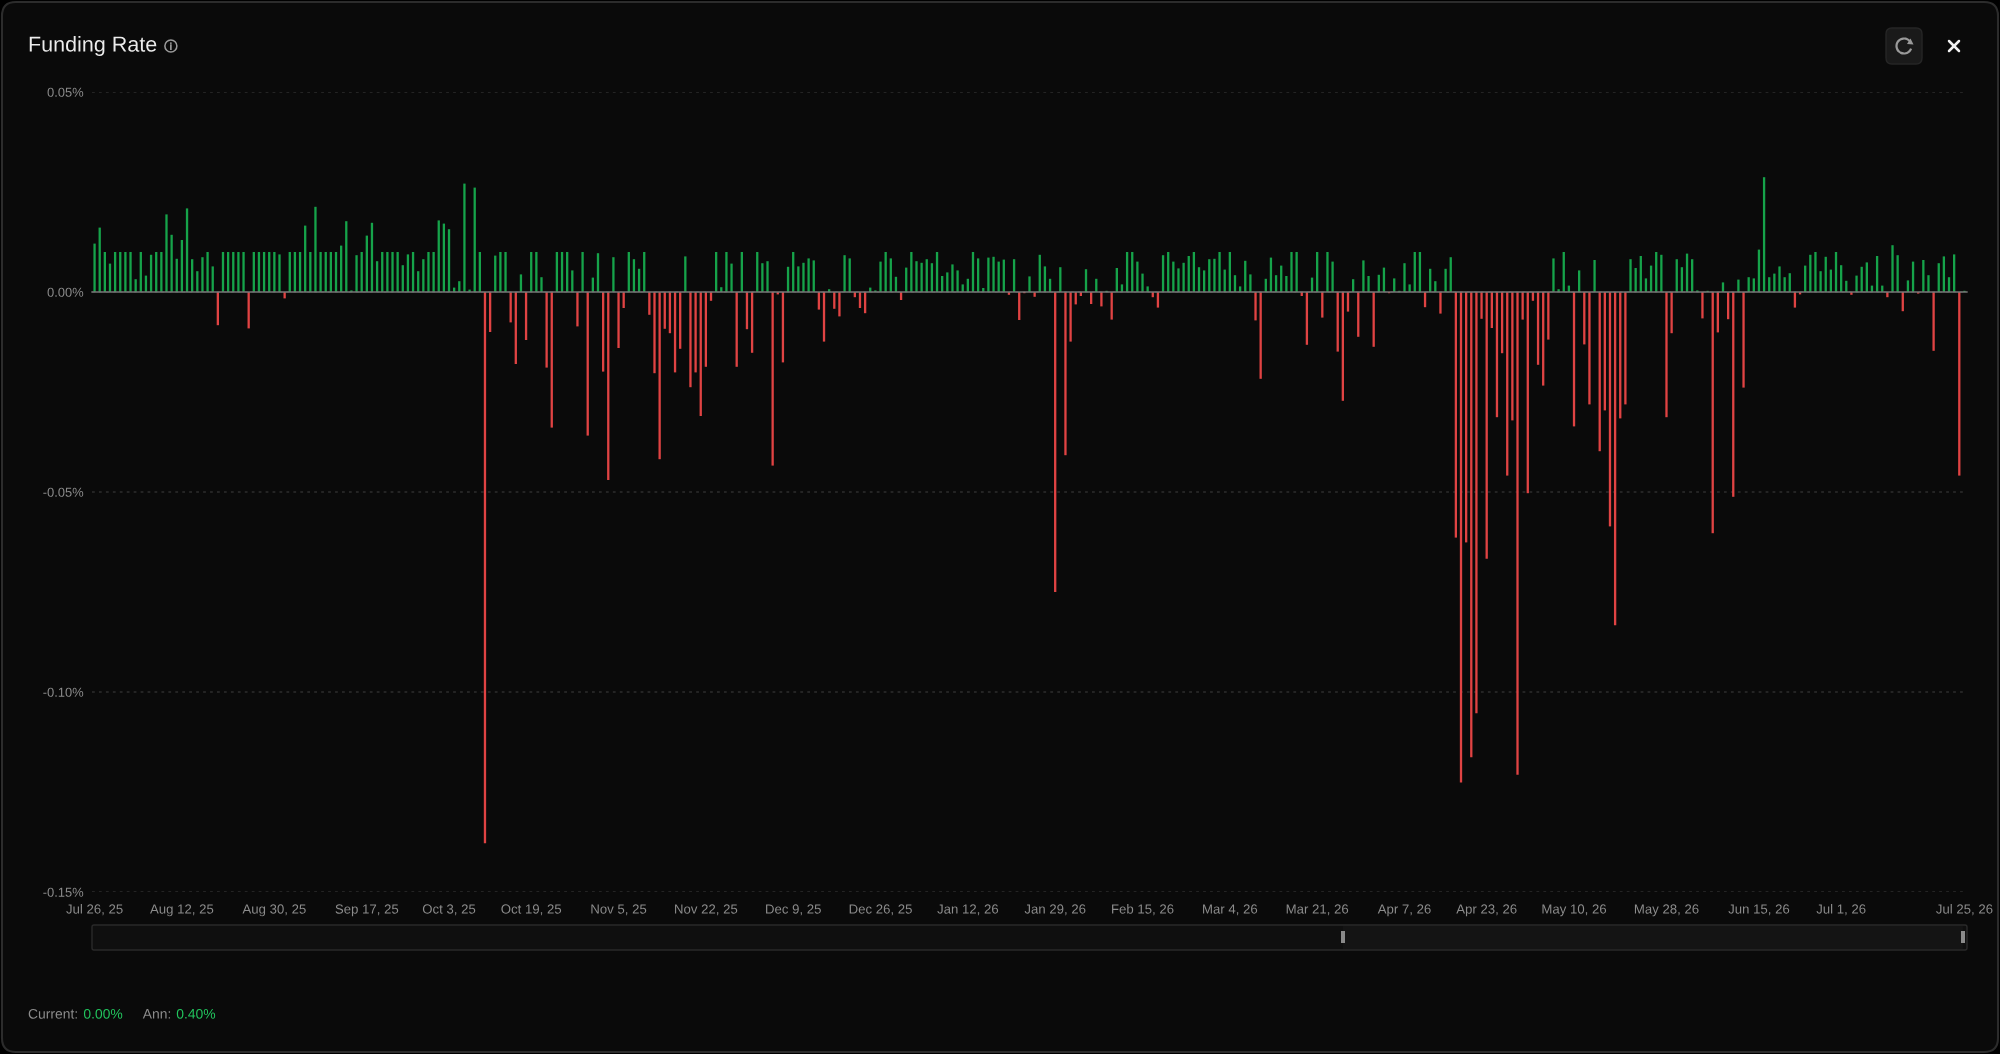 The image size is (2000, 1054). What do you see at coordinates (63, 492) in the screenshot?
I see `y-tick-label: -0.05%` at bounding box center [63, 492].